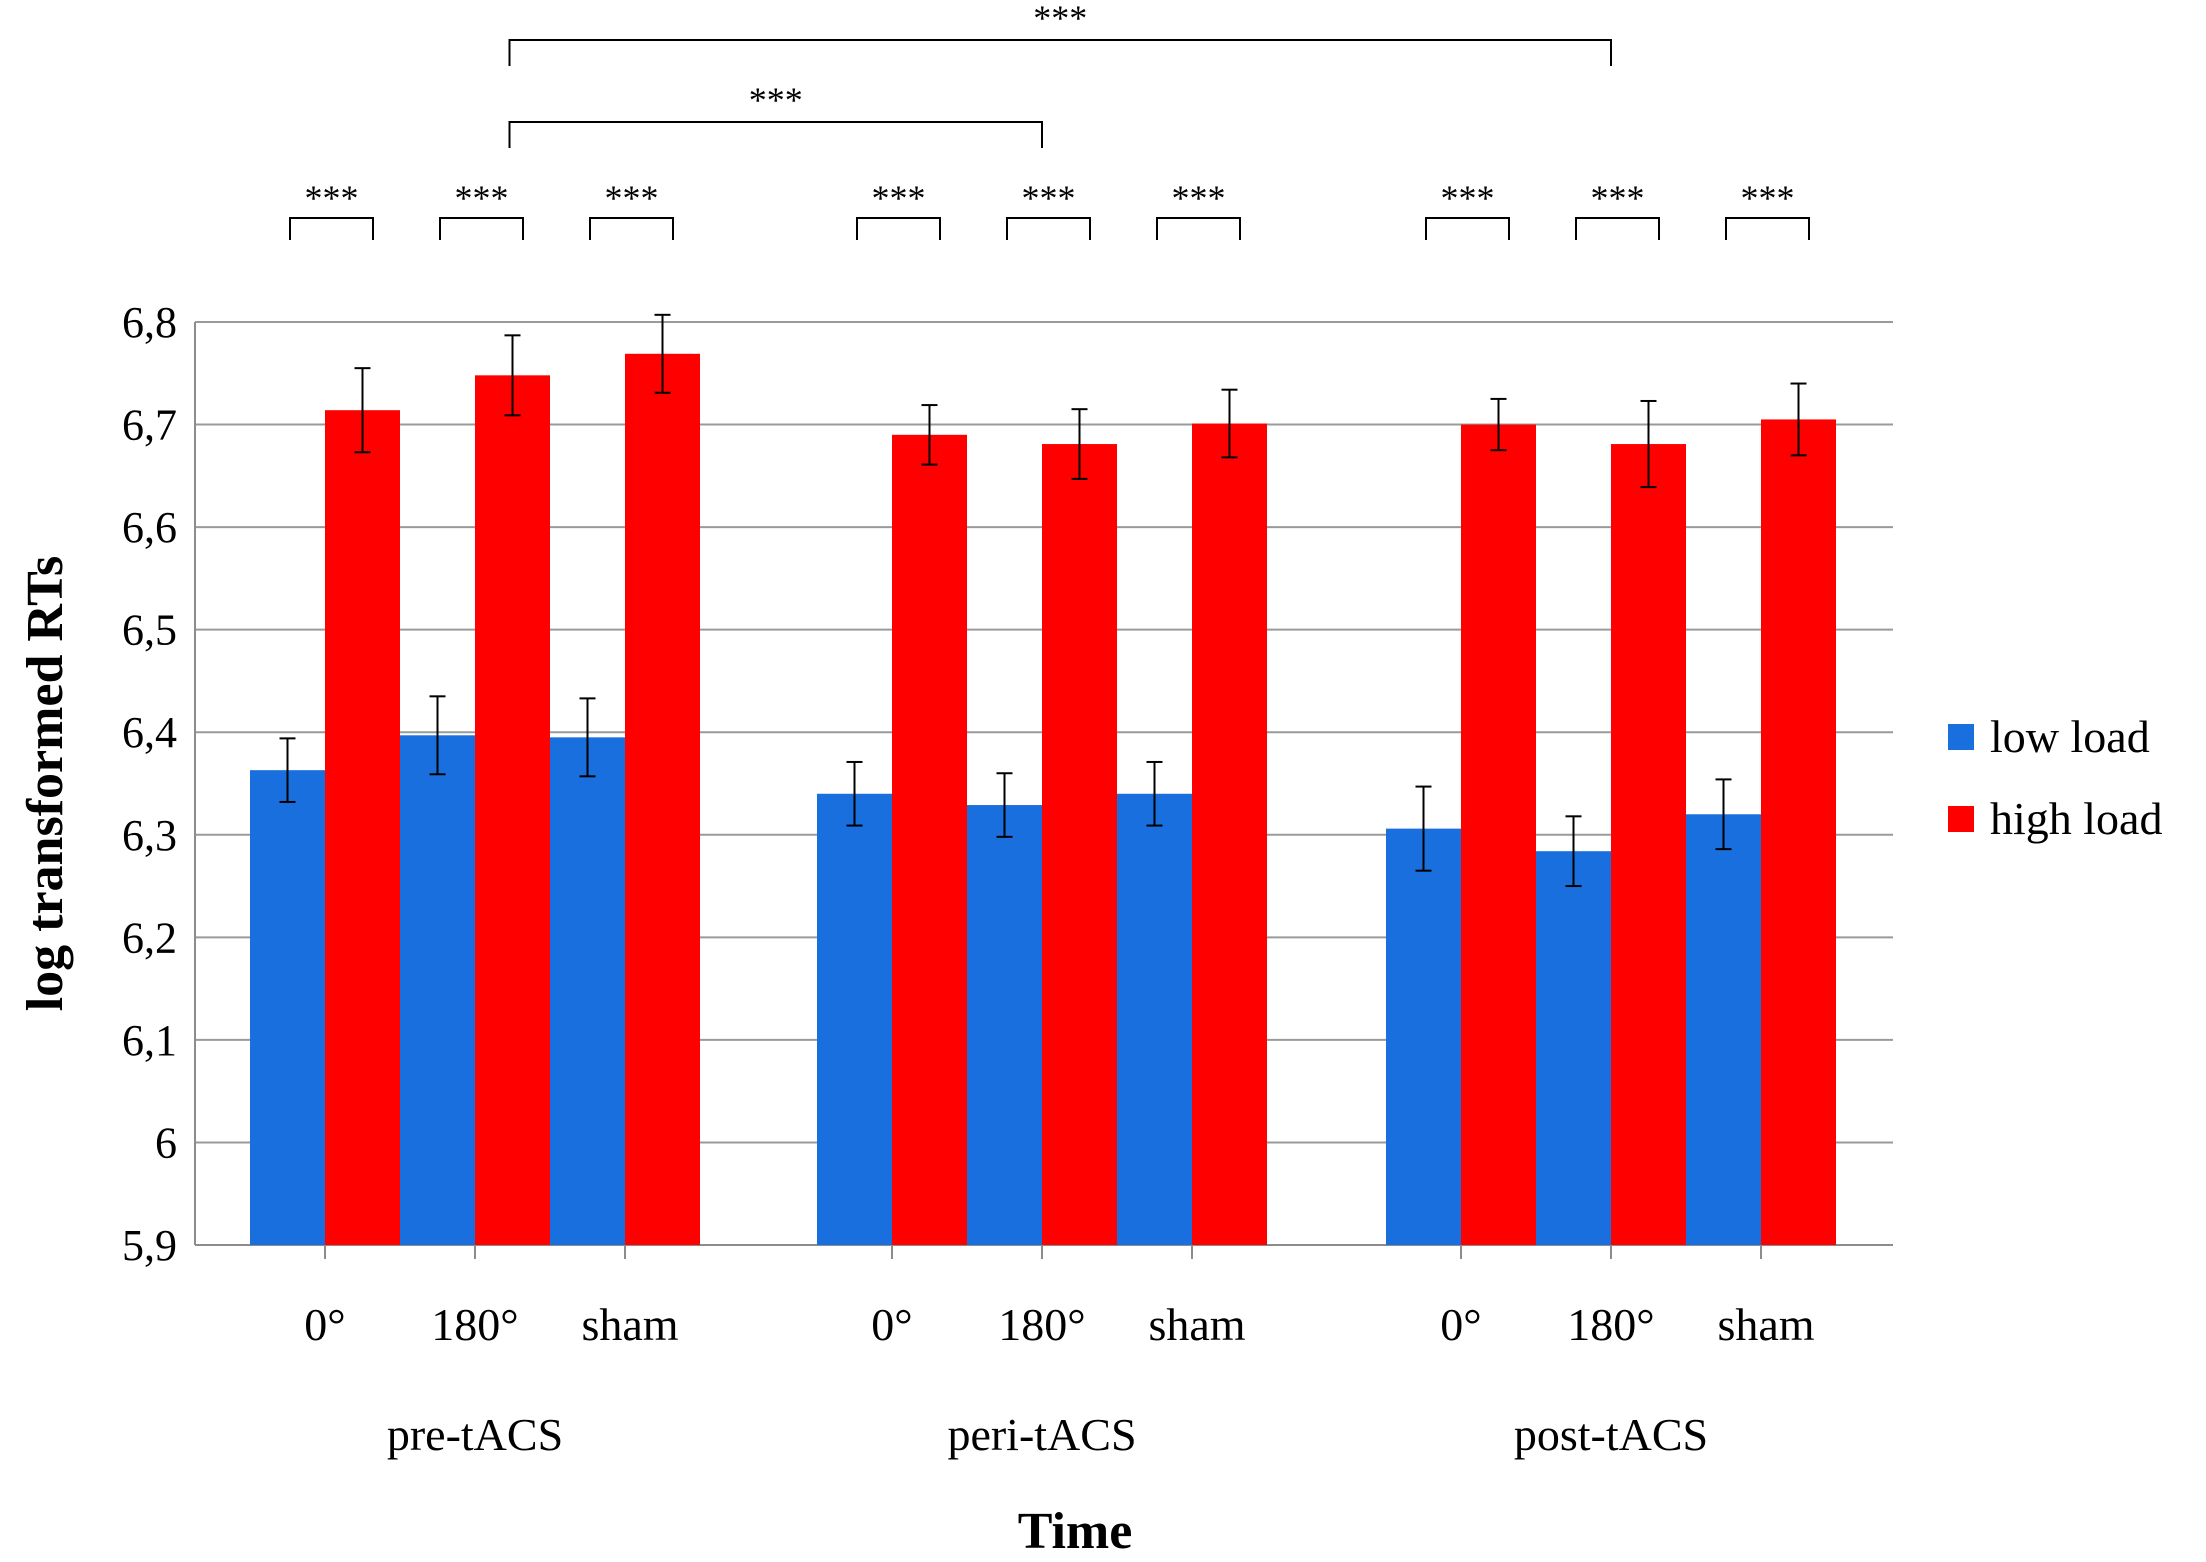  I want to click on group-label: post-tACS, so click(1611, 1434).